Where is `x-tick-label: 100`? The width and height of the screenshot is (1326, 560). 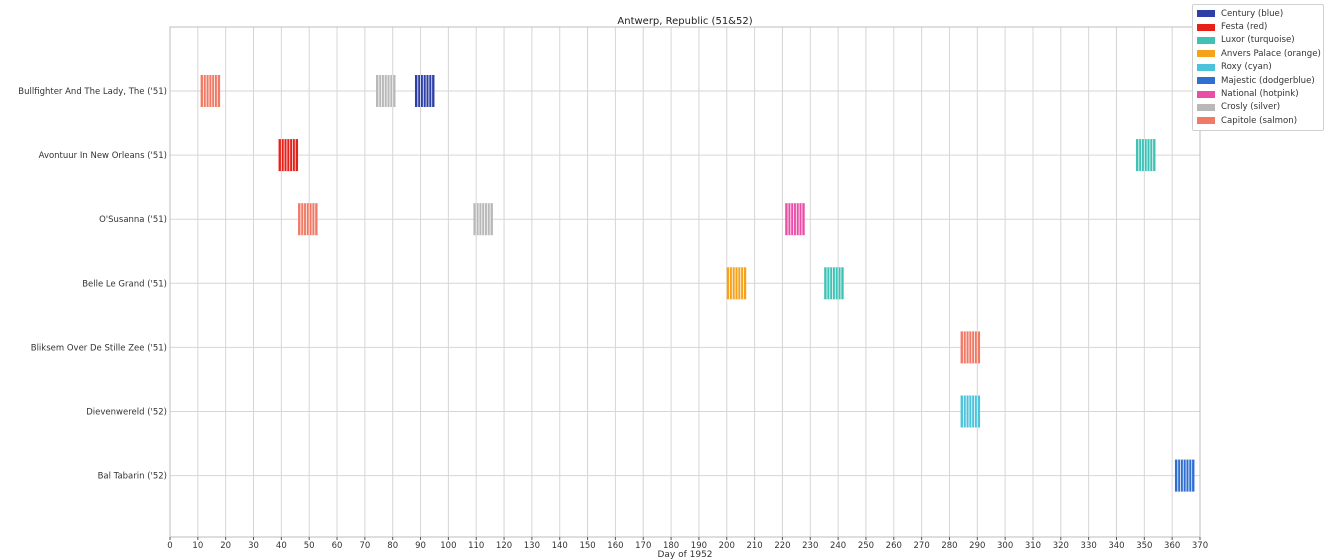 x-tick-label: 100 is located at coordinates (448, 546).